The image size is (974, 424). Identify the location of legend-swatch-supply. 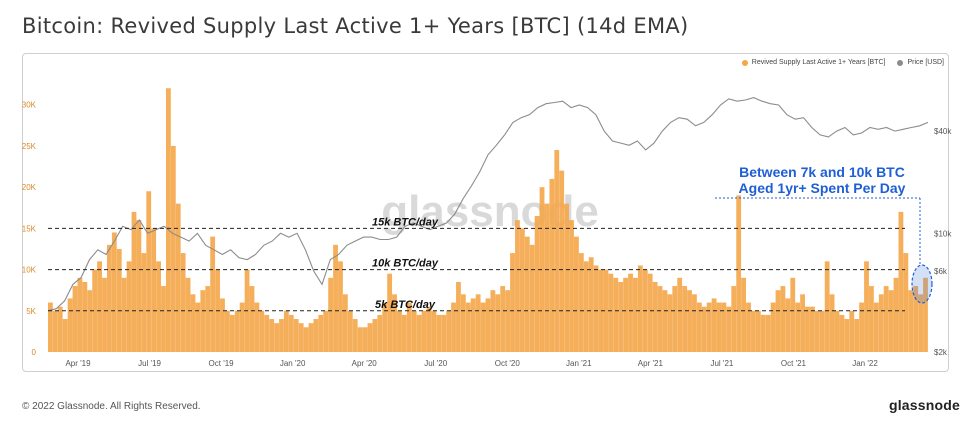
(744, 62).